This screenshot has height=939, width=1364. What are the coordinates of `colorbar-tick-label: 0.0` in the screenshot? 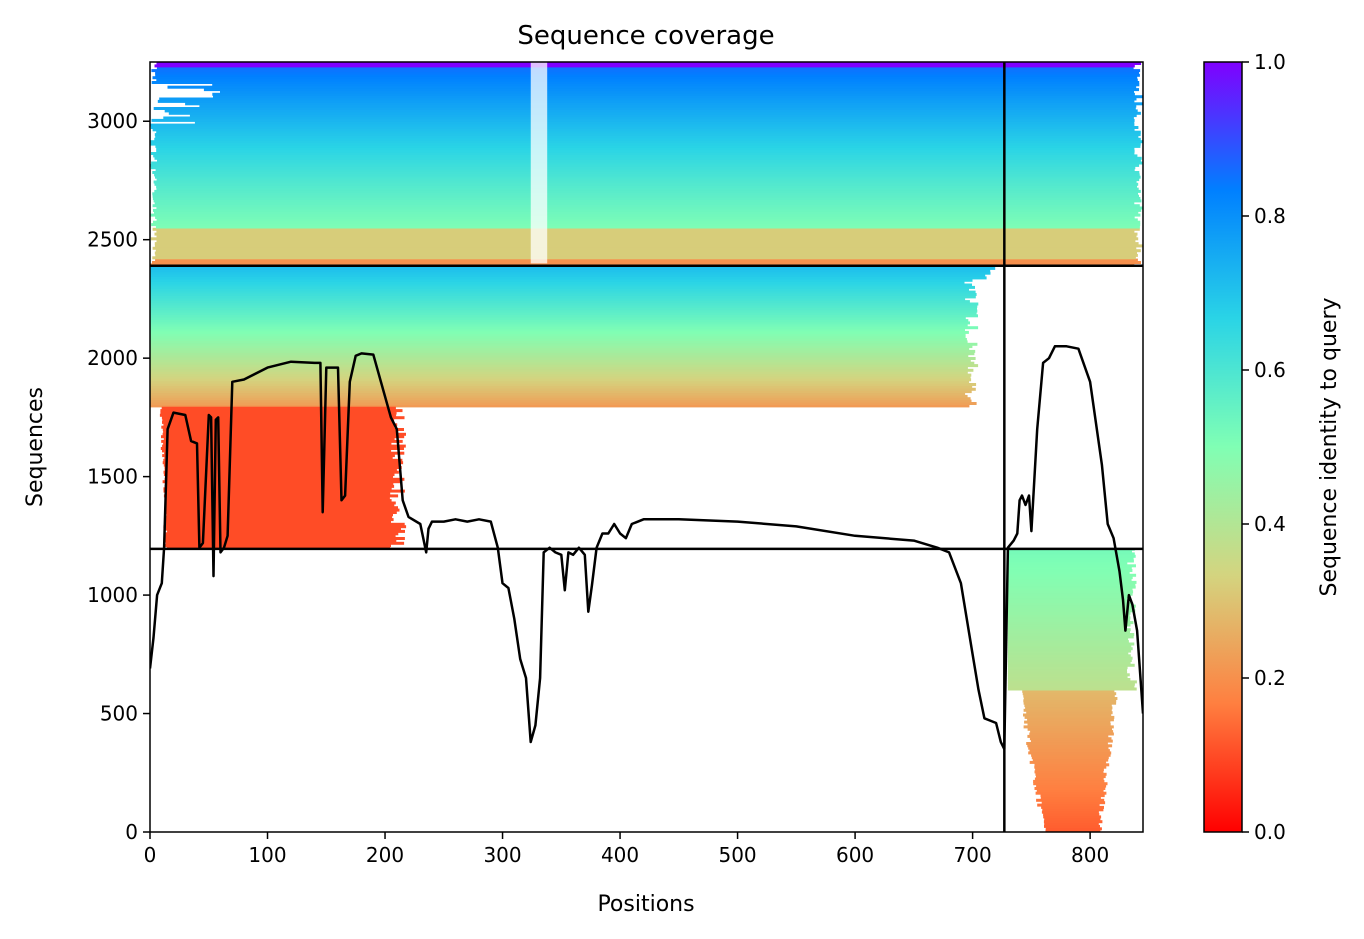 It's located at (1270, 832).